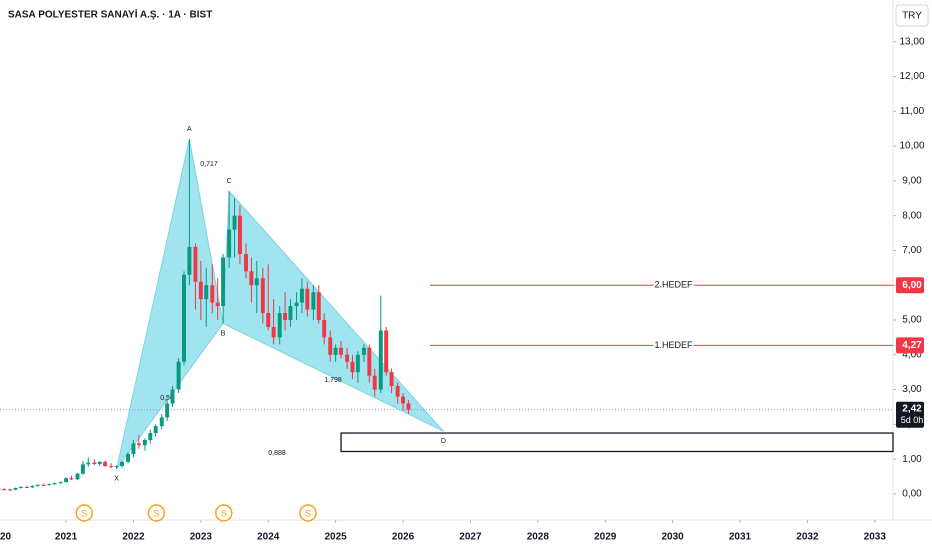 This screenshot has width=932, height=550. What do you see at coordinates (167, 398) in the screenshot?
I see `ratio-label: 0,56` at bounding box center [167, 398].